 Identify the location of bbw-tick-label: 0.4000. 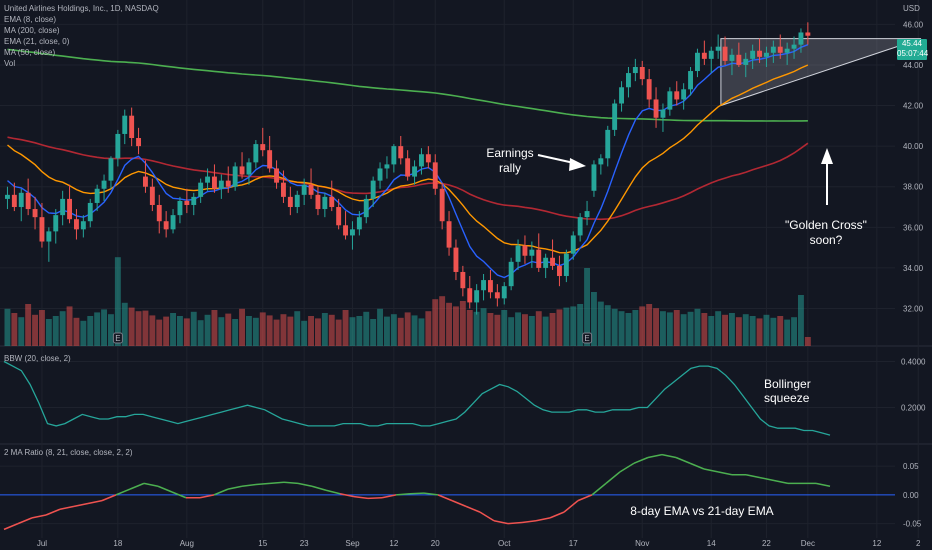
(913, 362).